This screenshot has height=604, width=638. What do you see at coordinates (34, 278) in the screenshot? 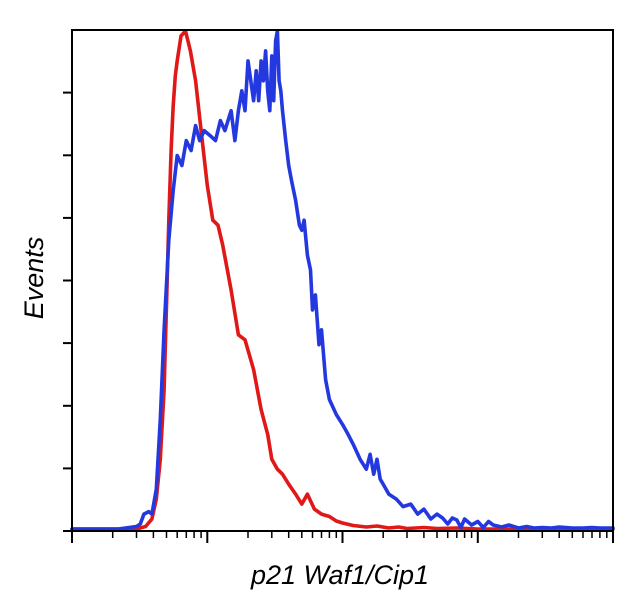
I see `y-axis-label: Events` at bounding box center [34, 278].